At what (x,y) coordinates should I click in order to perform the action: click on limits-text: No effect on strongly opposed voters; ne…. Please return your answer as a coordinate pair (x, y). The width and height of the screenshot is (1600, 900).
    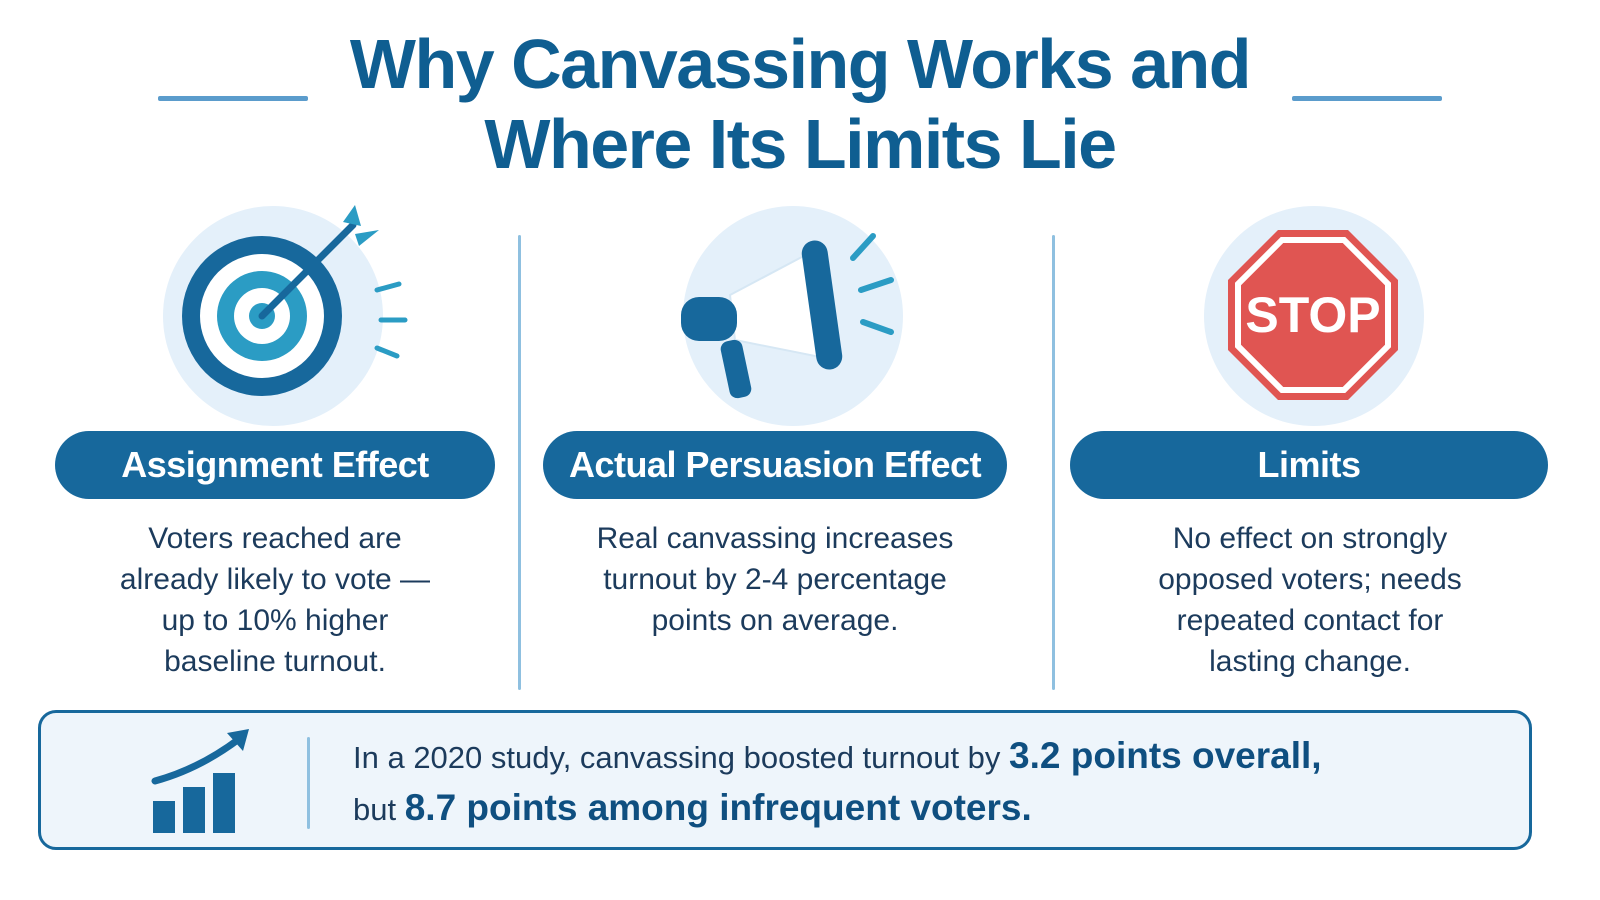
    Looking at the image, I should click on (1310, 600).